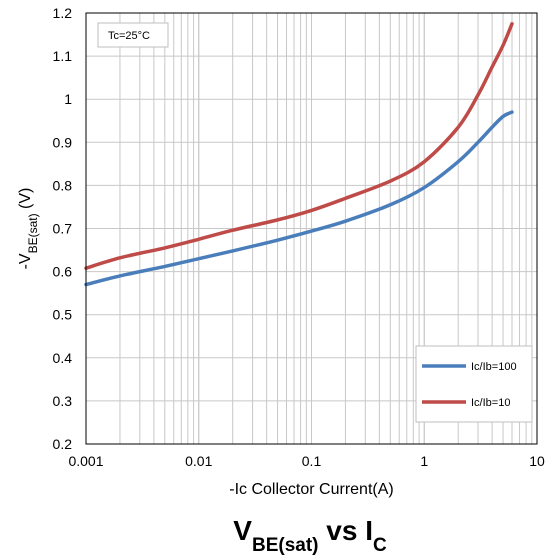 The width and height of the screenshot is (553, 558). I want to click on x-axis-label: -Ic Collector Current(A), so click(311, 489).